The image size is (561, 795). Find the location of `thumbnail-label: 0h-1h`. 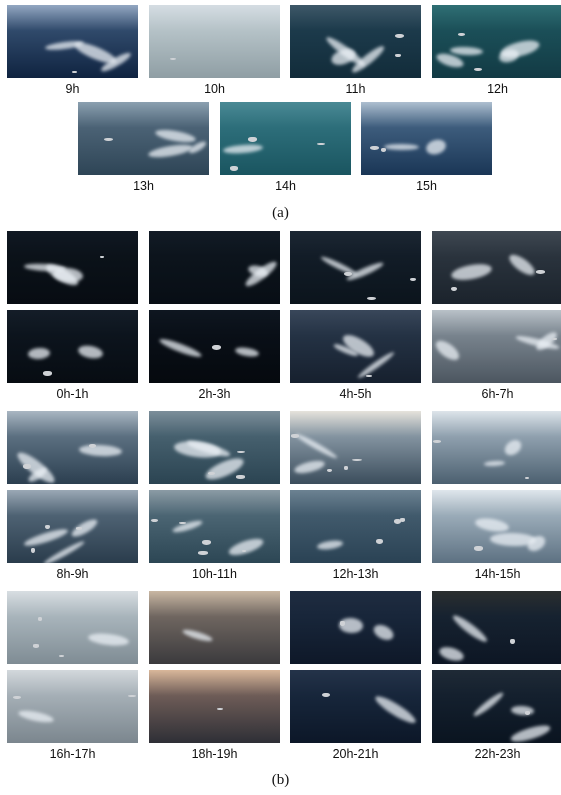

thumbnail-label: 0h-1h is located at coordinates (72, 394).